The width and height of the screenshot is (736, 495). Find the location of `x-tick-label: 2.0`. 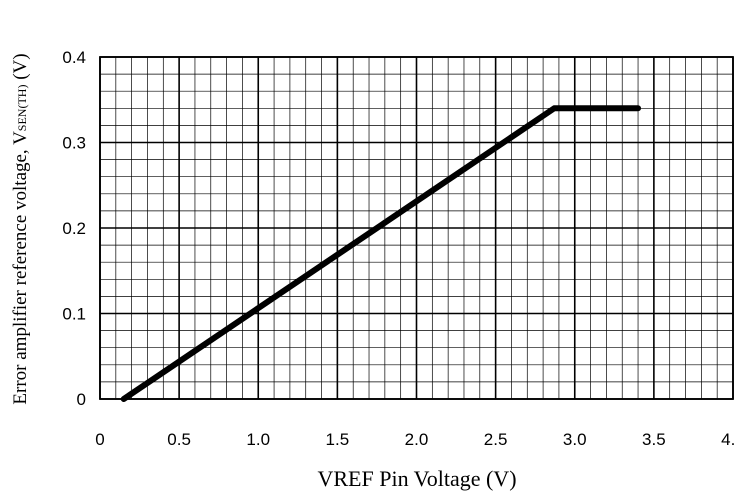

x-tick-label: 2.0 is located at coordinates (417, 439).